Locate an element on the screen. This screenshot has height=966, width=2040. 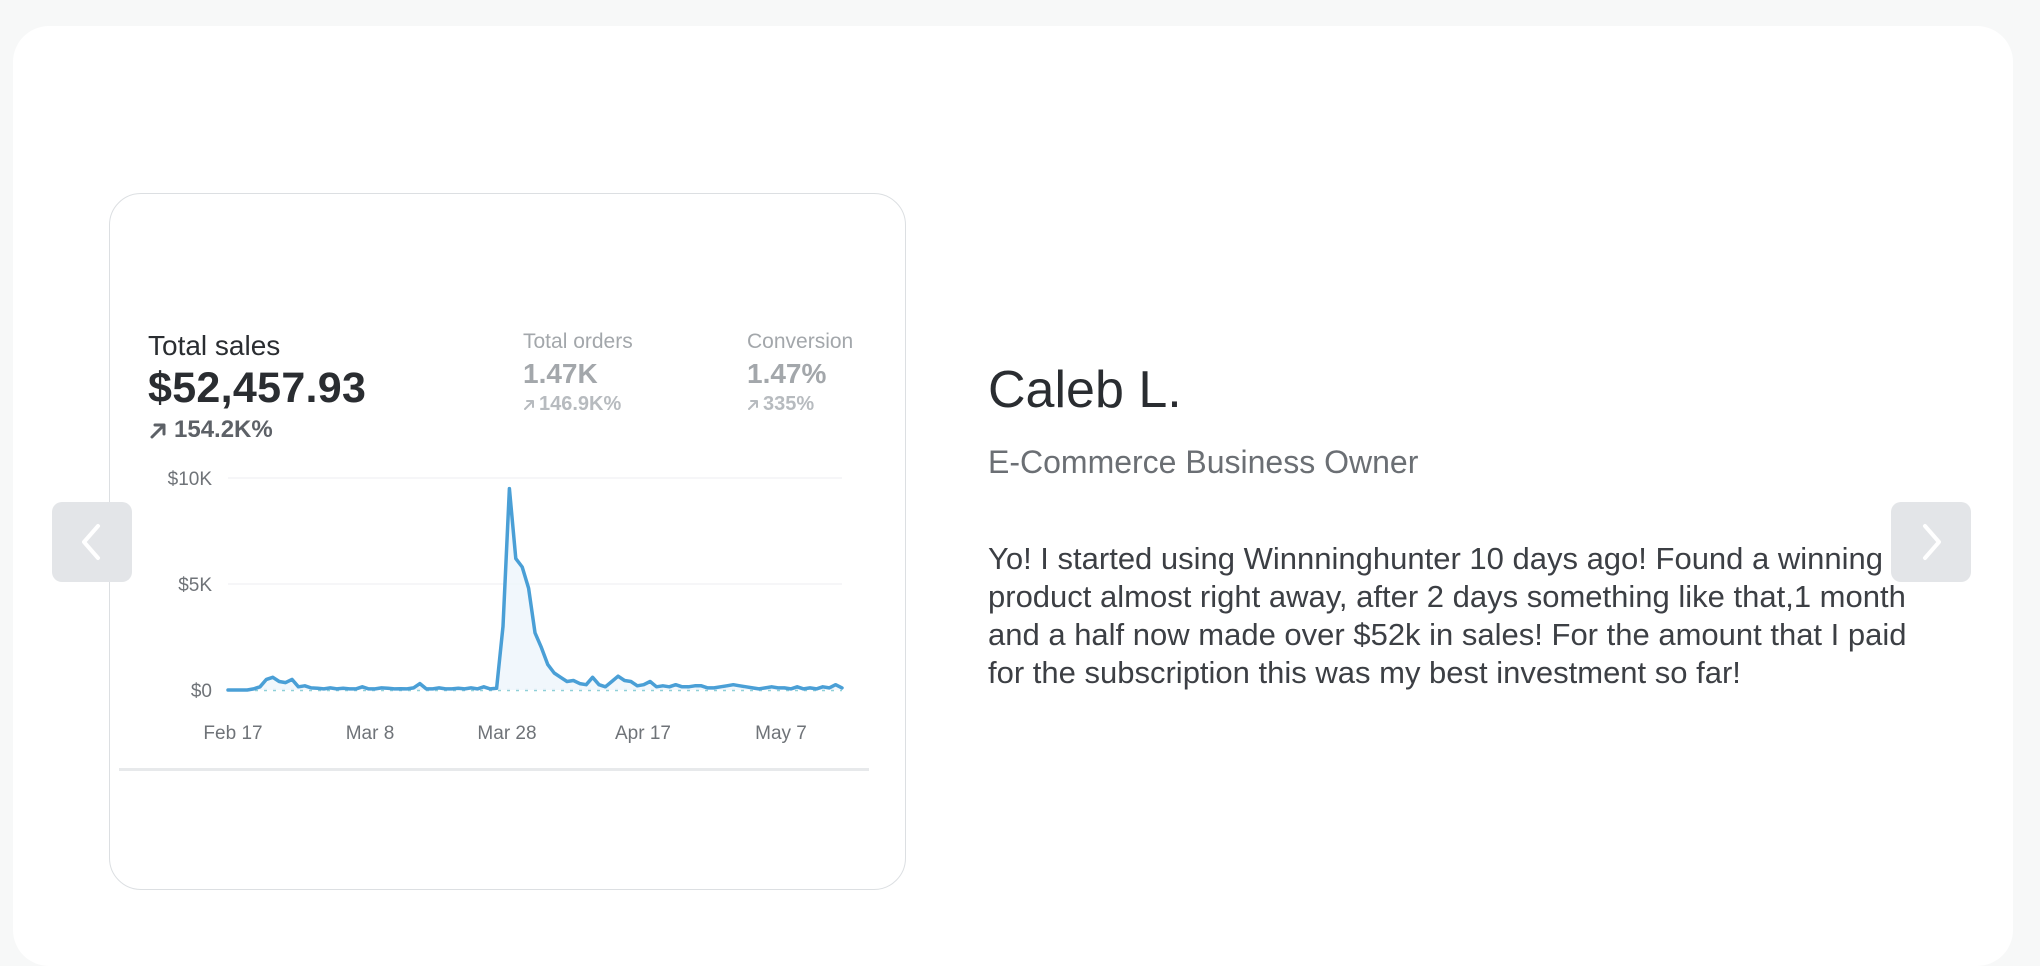
x-tick-label: May 7 is located at coordinates (781, 733).